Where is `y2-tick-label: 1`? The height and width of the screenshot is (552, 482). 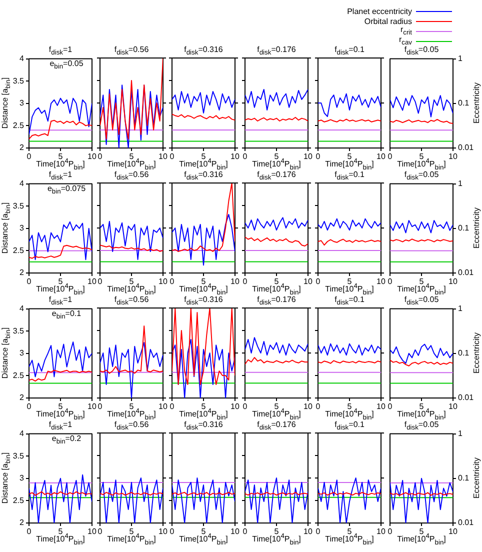 y2-tick-label: 1 is located at coordinates (460, 309).